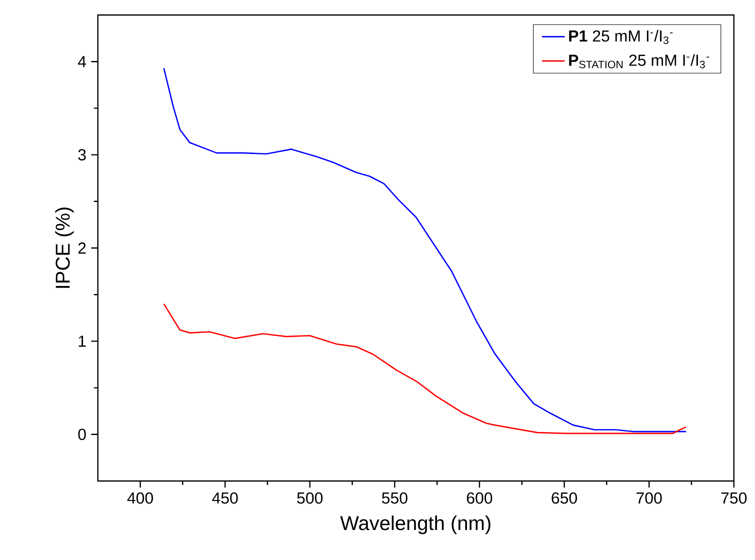  What do you see at coordinates (621, 37) in the screenshot?
I see `legend-label: P1 25 mM I$^{-}$/I$_{3}$-` at bounding box center [621, 37].